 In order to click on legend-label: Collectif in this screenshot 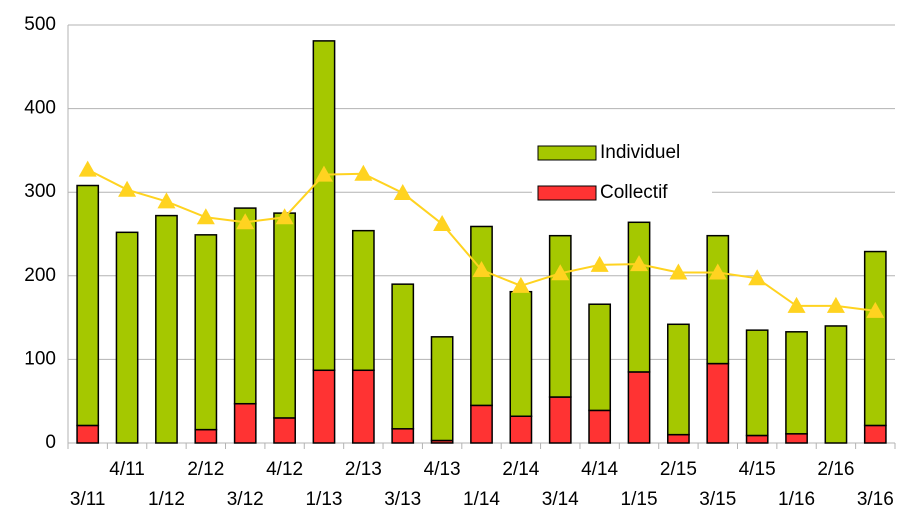, I will do `click(634, 192)`.